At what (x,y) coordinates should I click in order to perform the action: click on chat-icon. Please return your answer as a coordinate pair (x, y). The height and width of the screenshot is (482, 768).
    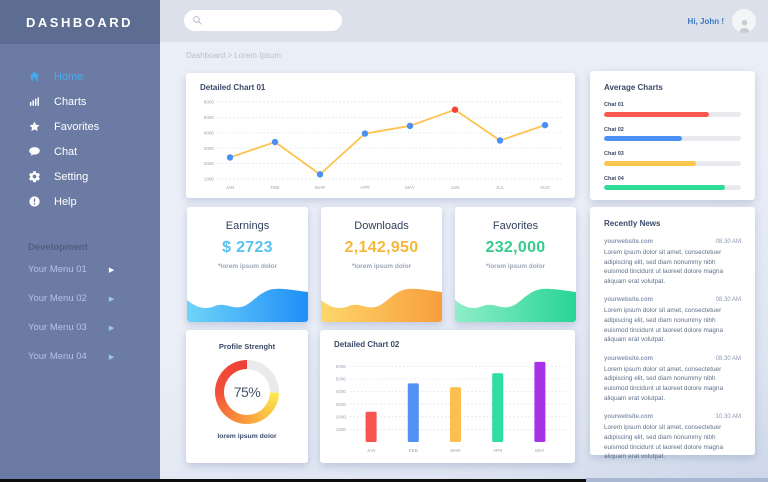
    Looking at the image, I should click on (34, 151).